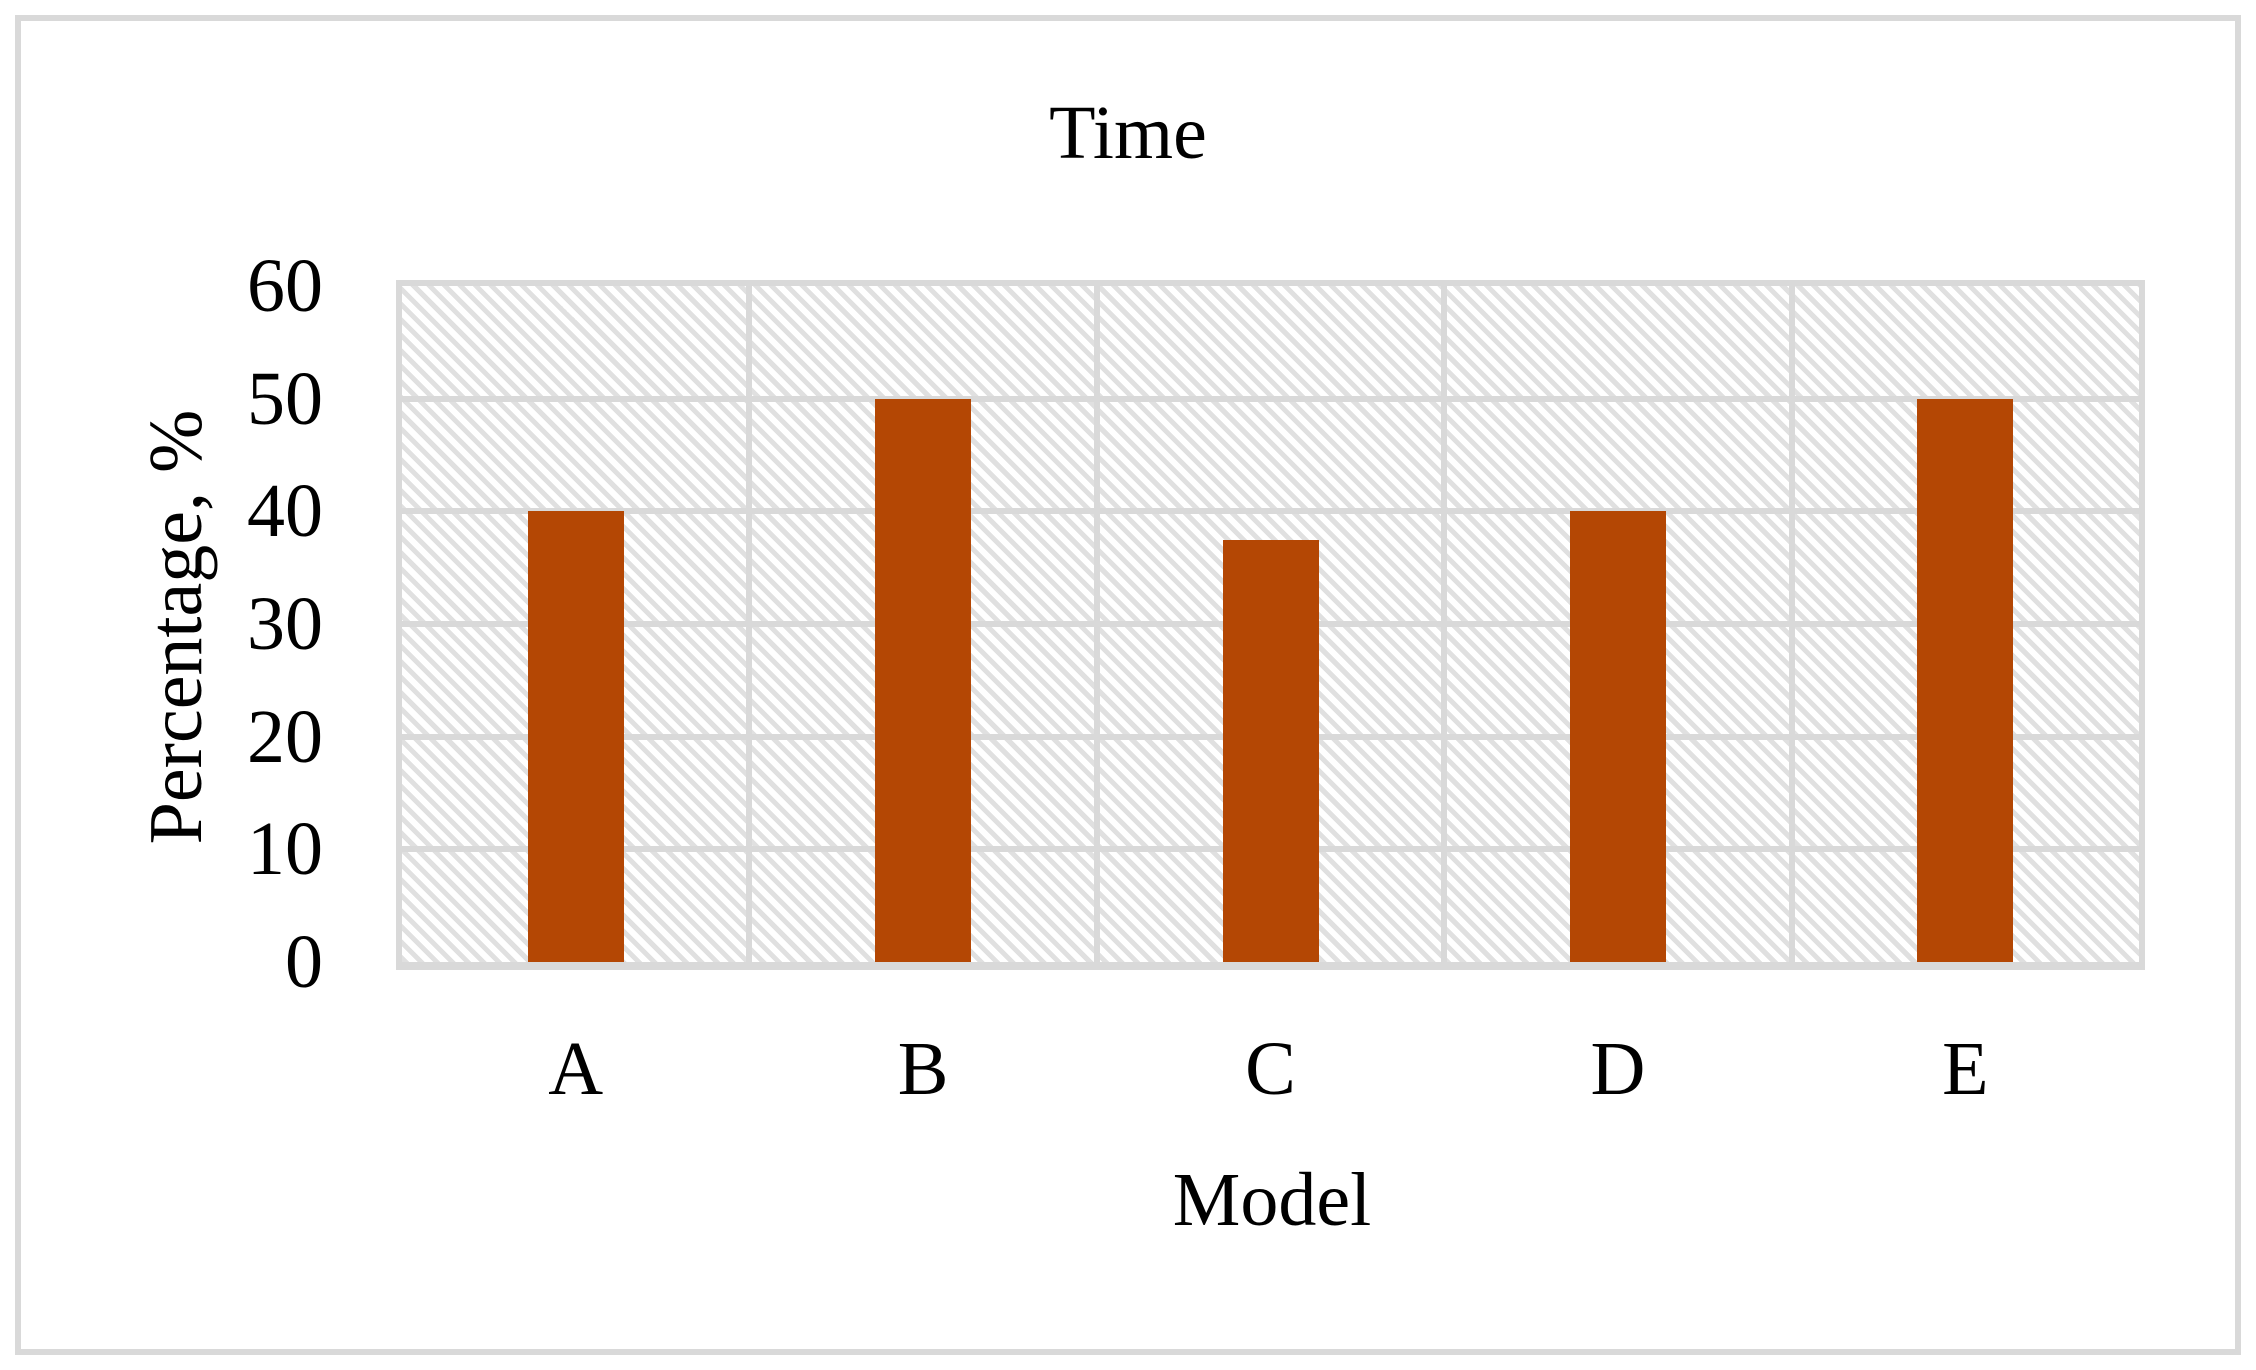 The height and width of the screenshot is (1370, 2256). Describe the element at coordinates (575, 736) in the screenshot. I see `bar-A` at that location.